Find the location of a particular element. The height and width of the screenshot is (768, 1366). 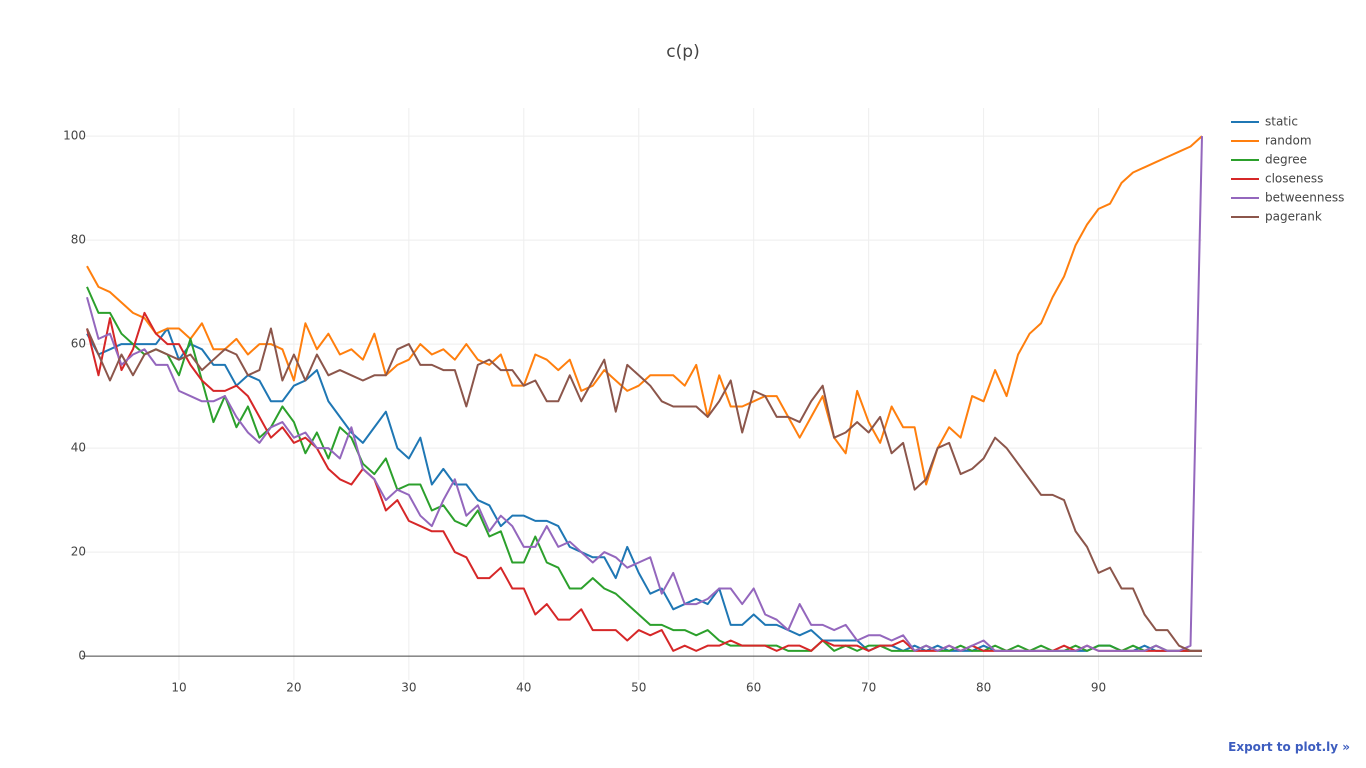

legend-label: random is located at coordinates (1288, 141).